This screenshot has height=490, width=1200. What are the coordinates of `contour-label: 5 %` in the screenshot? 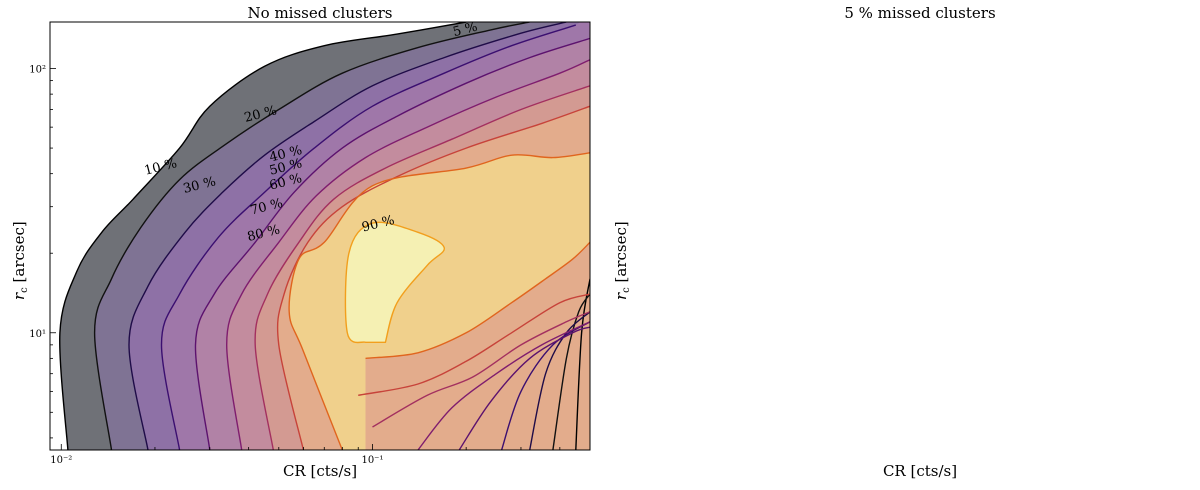 It's located at (465, 30).